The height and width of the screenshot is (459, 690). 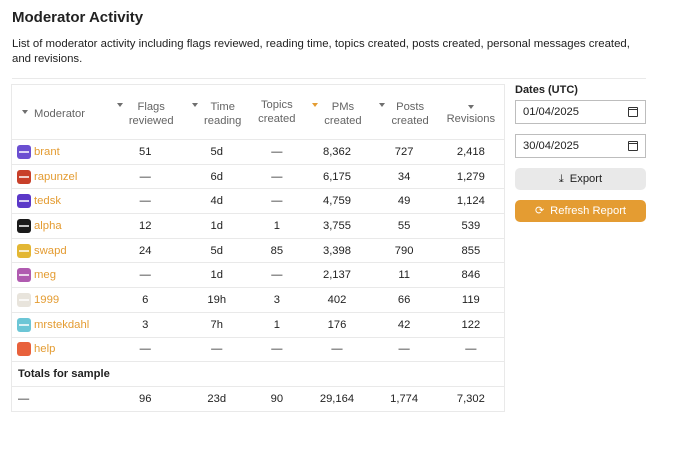 What do you see at coordinates (337, 349) in the screenshot?
I see `pms-cell: —` at bounding box center [337, 349].